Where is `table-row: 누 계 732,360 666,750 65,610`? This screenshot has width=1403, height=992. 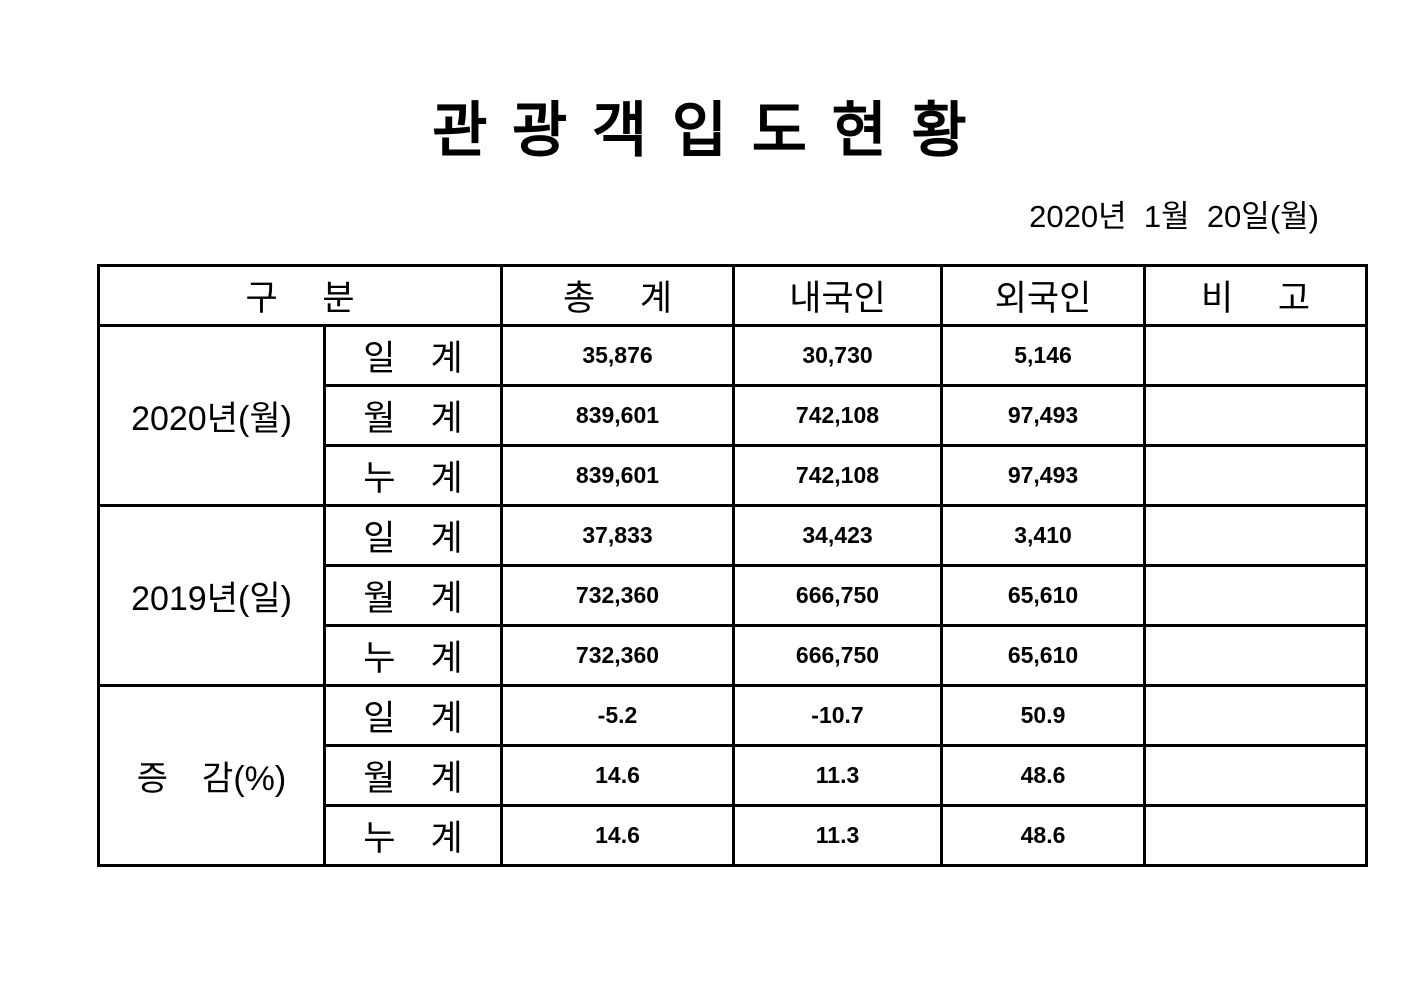 table-row: 누 계 732,360 666,750 65,610 is located at coordinates (733, 655).